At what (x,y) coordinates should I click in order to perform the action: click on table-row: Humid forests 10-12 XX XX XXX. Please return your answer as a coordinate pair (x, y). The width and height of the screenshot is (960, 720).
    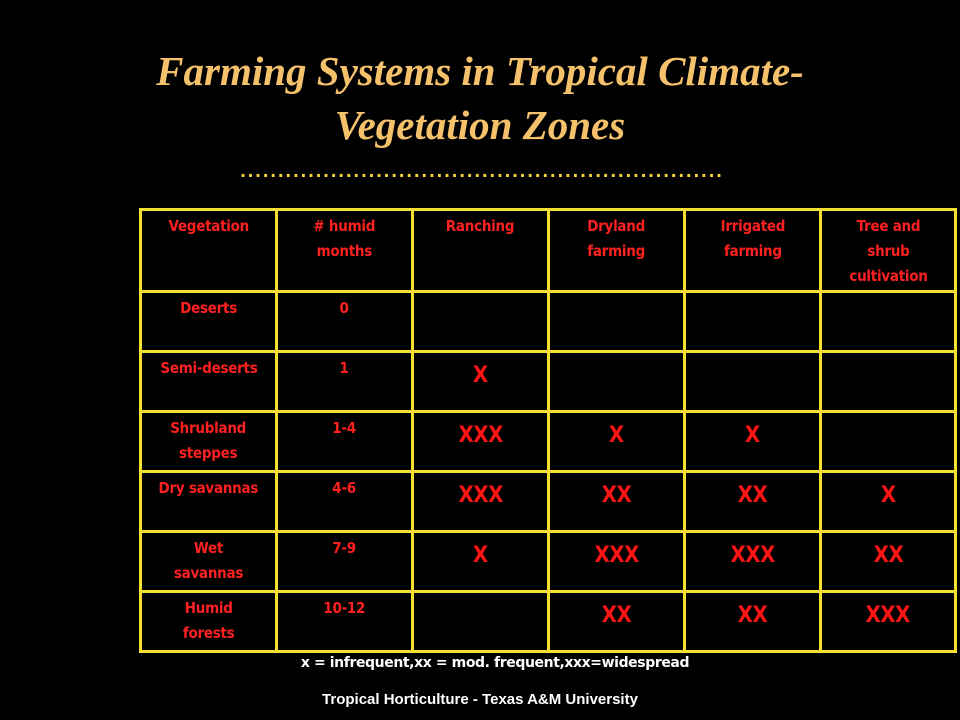
    Looking at the image, I should click on (548, 621).